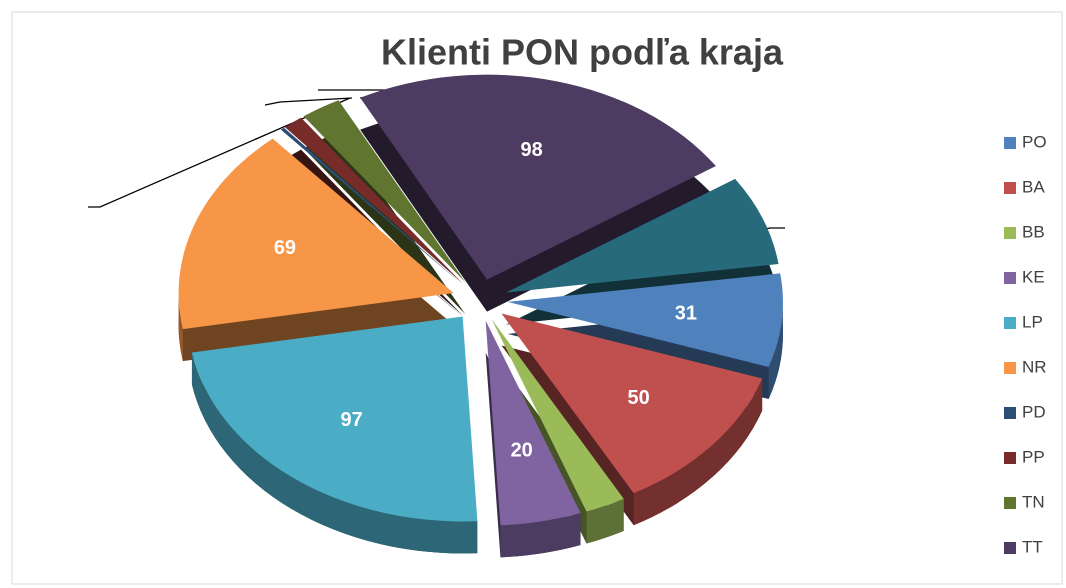 This screenshot has width=1066, height=588. What do you see at coordinates (1032, 546) in the screenshot?
I see `legend-label: TT` at bounding box center [1032, 546].